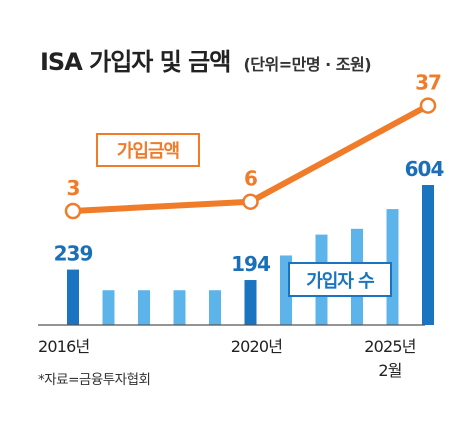 This screenshot has width=458, height=424. I want to click on series-label-amount: 가입금액, so click(148, 151).